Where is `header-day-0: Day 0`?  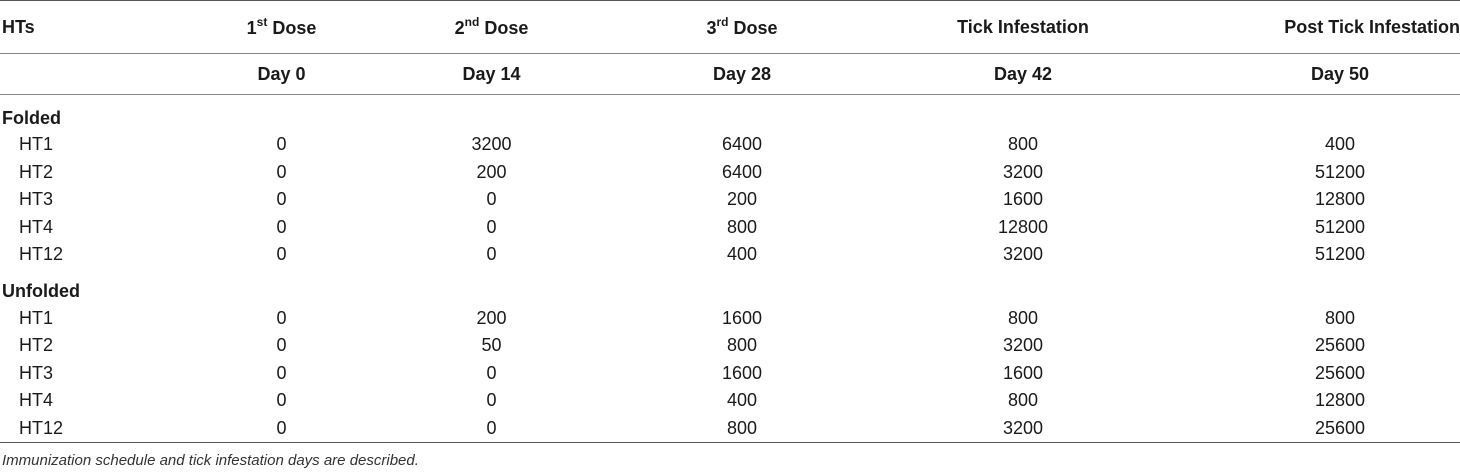 header-day-0: Day 0 is located at coordinates (281, 74).